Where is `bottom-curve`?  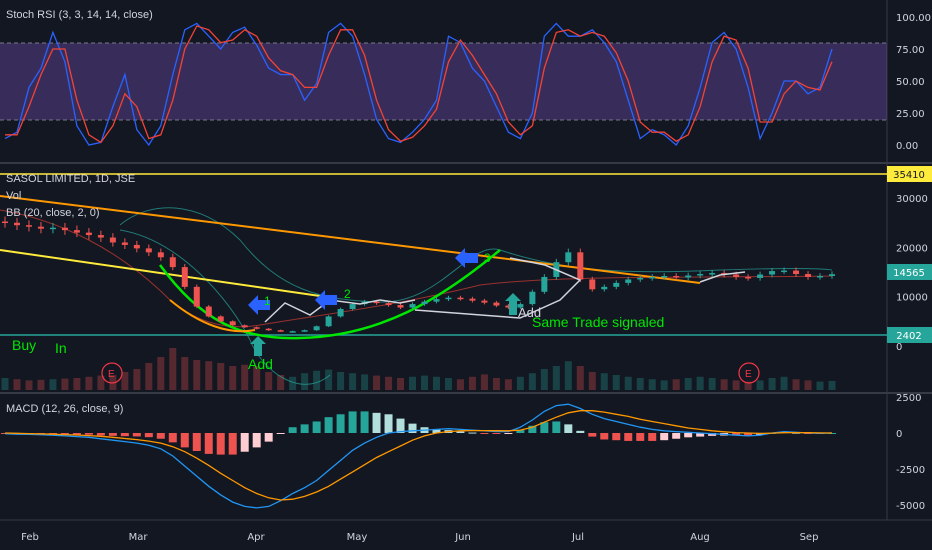
bottom-curve is located at coordinates (212, 316).